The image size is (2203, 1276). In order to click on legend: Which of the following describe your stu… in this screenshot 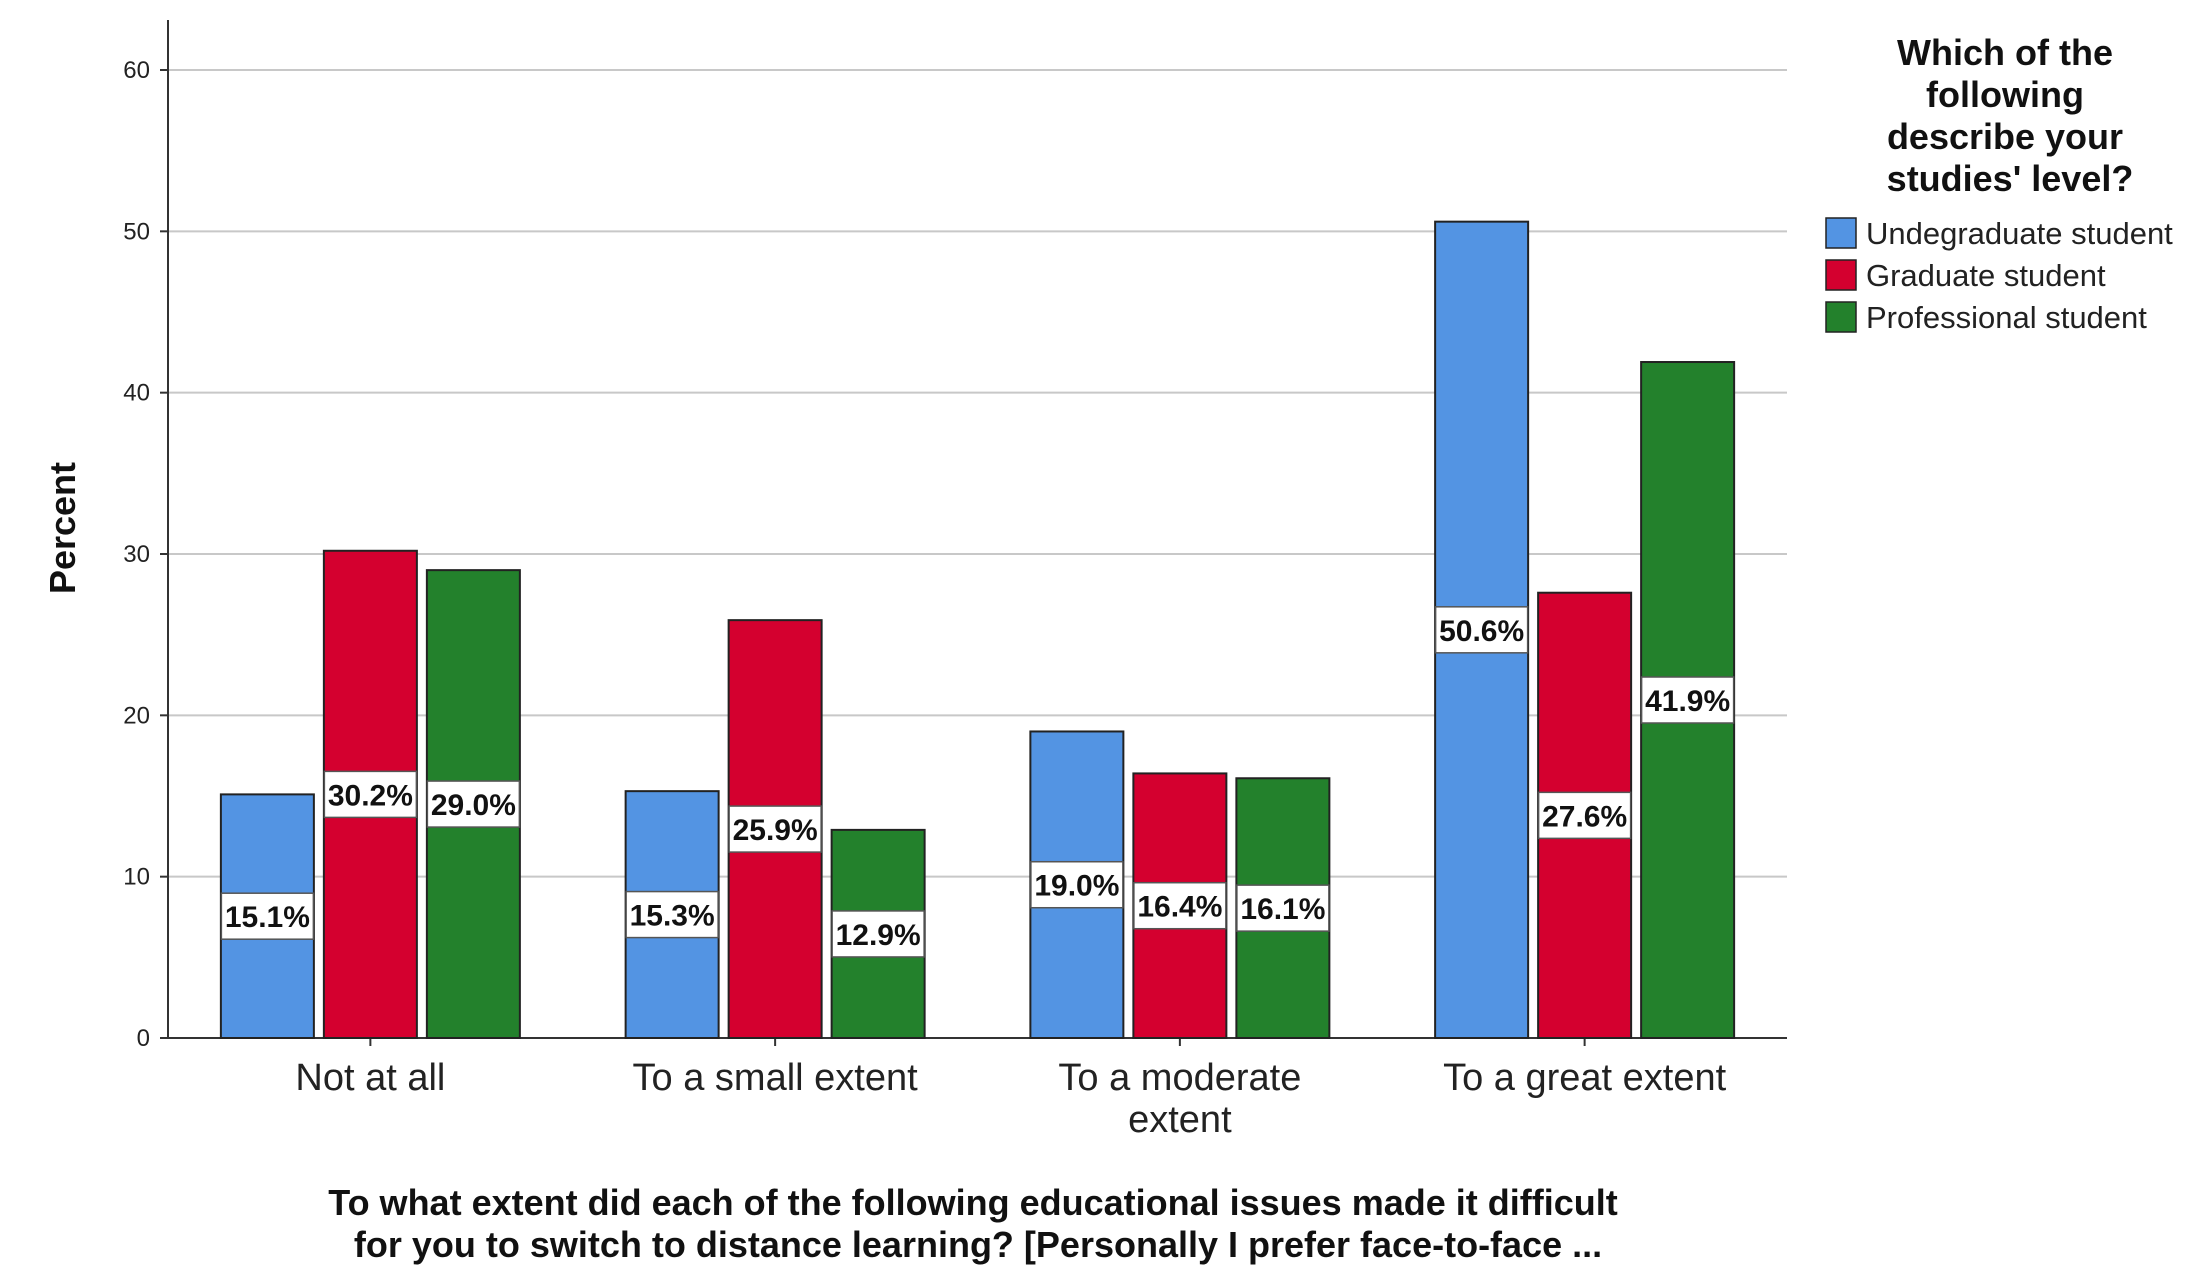, I will do `click(1999, 183)`.